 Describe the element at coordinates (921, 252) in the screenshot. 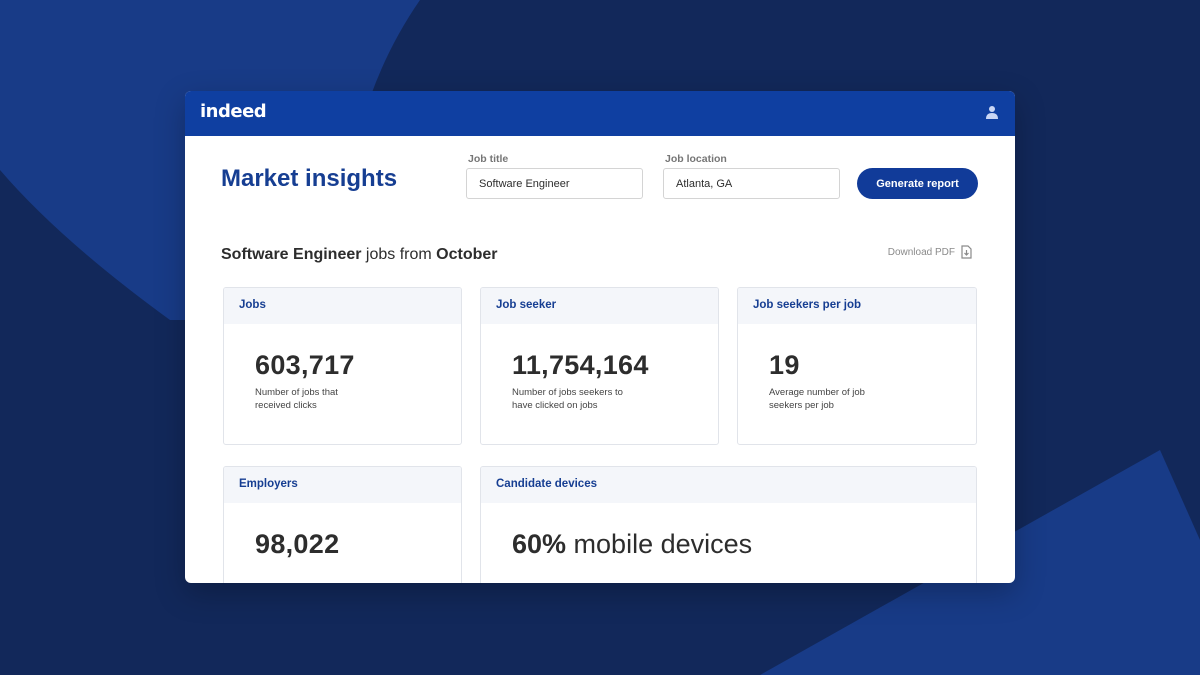

I see `download-pdf-label: Download PDF` at that location.